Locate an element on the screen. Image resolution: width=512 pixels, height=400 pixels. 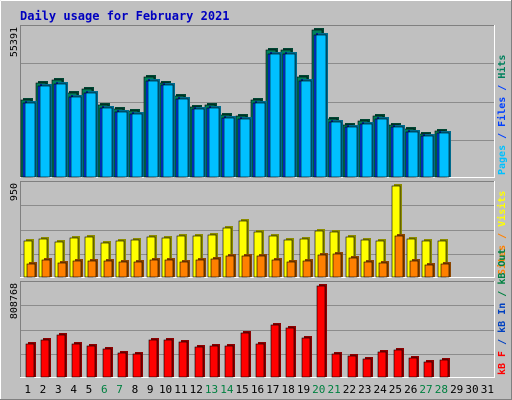
legend-entry: Hits is located at coordinates (502, 67).